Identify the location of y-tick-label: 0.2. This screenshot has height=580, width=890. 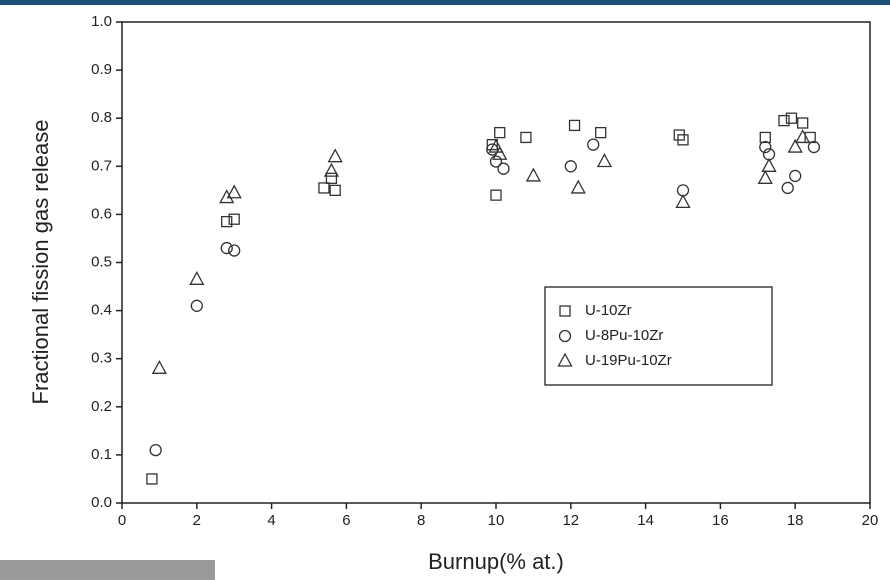
(101, 406).